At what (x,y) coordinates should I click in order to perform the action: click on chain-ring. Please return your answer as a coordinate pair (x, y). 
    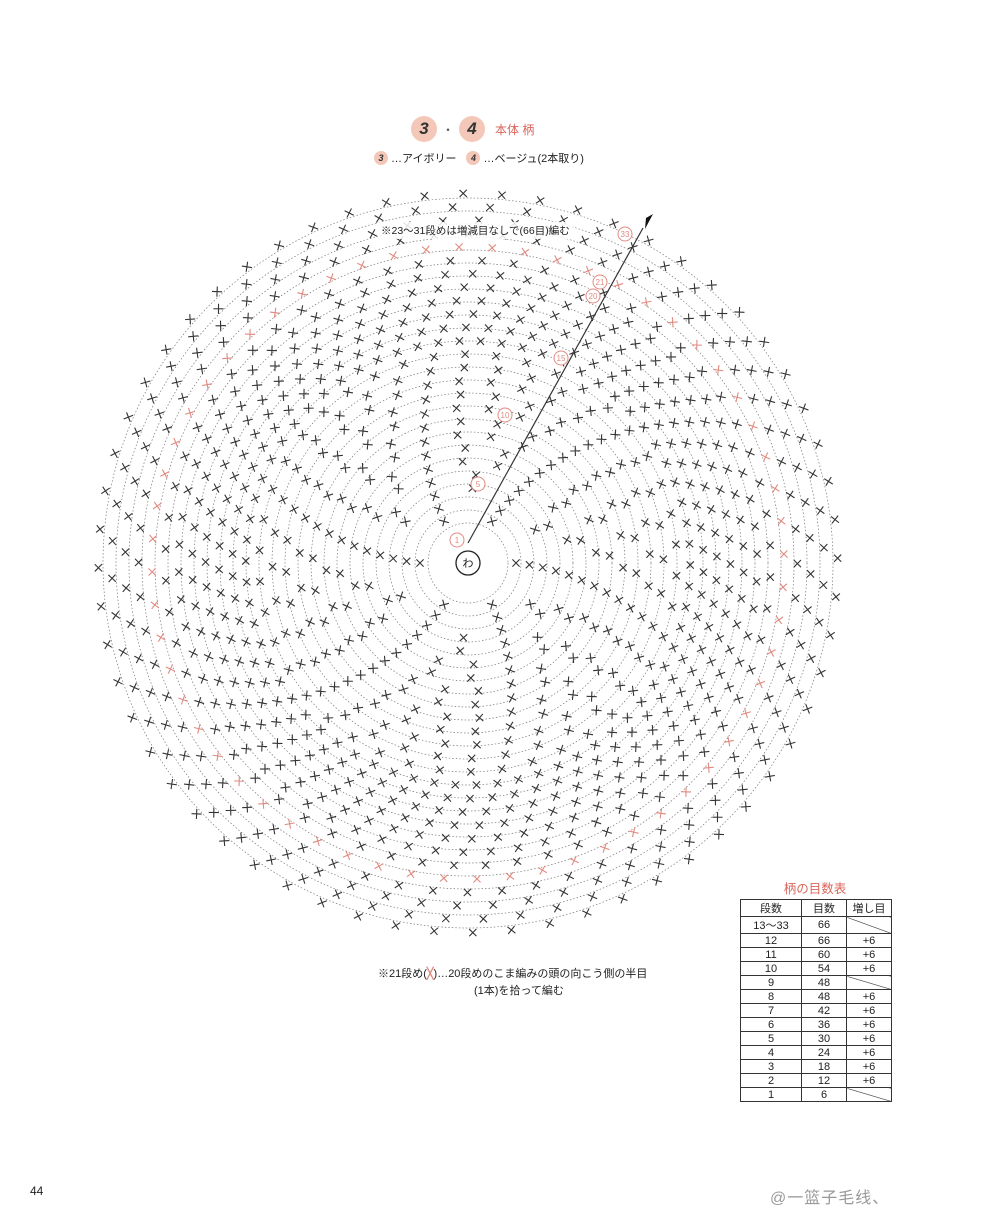
    Looking at the image, I should click on (468, 563).